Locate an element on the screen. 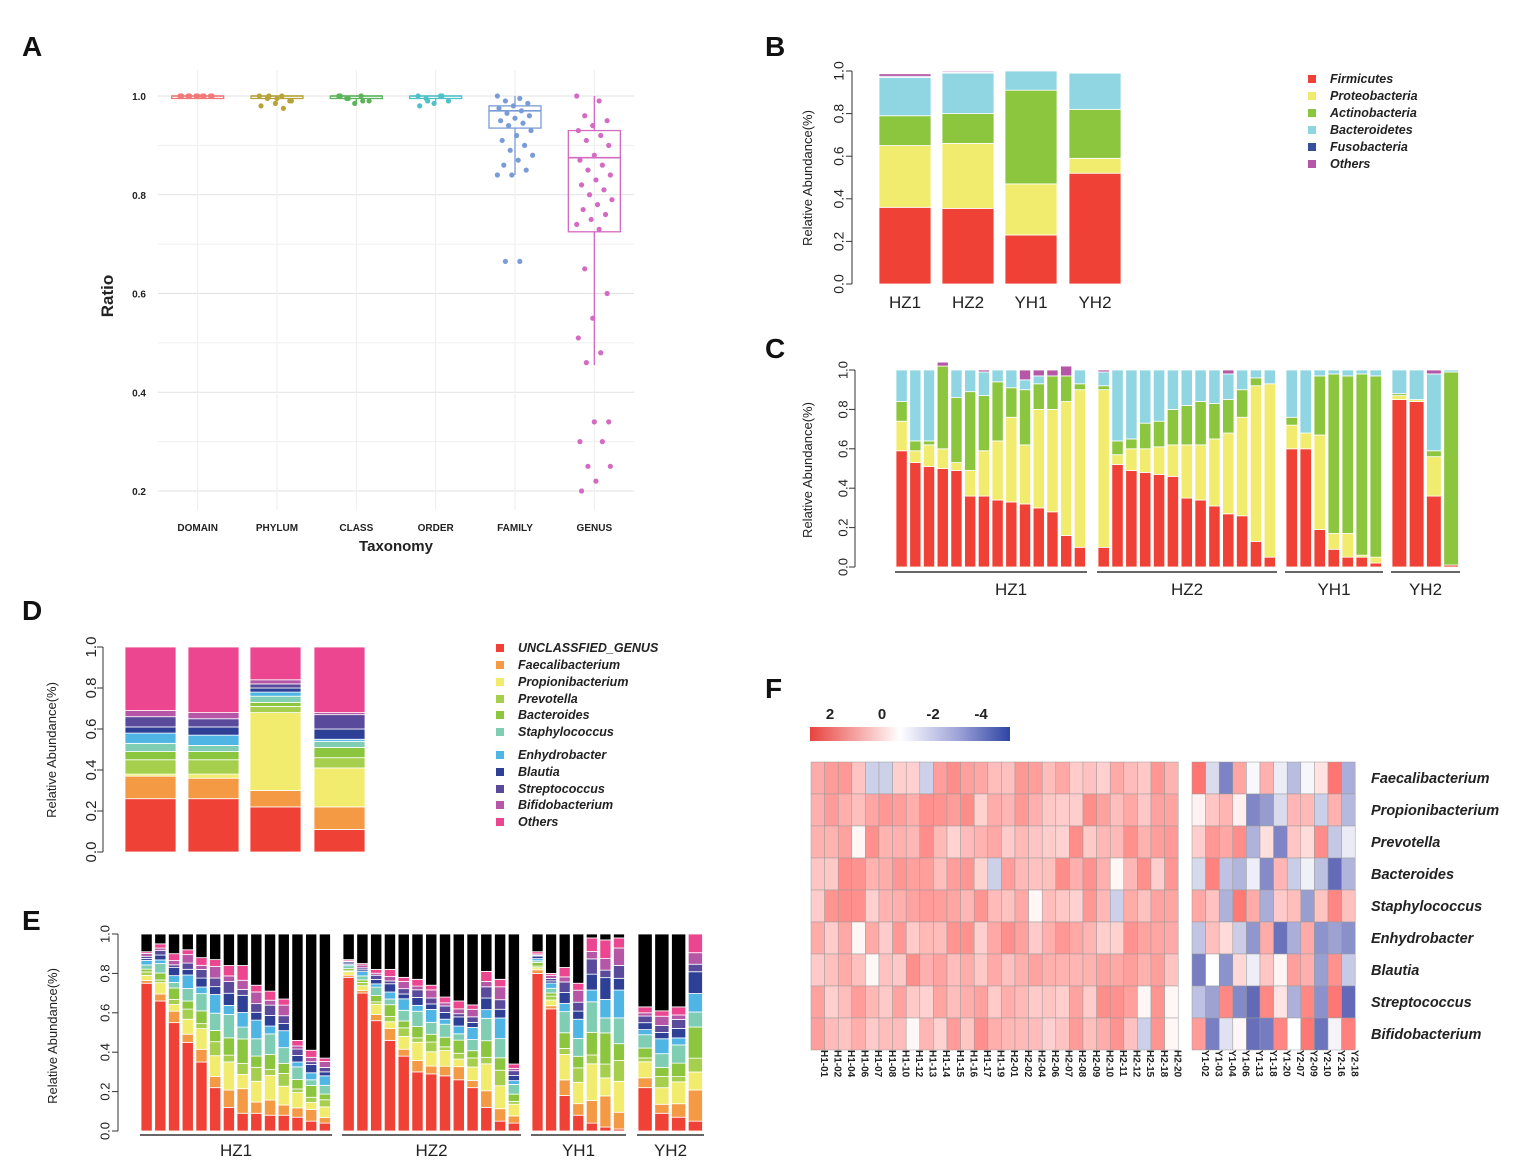  heatmap-col-label: Y1-02 is located at coordinates (1204, 1063).